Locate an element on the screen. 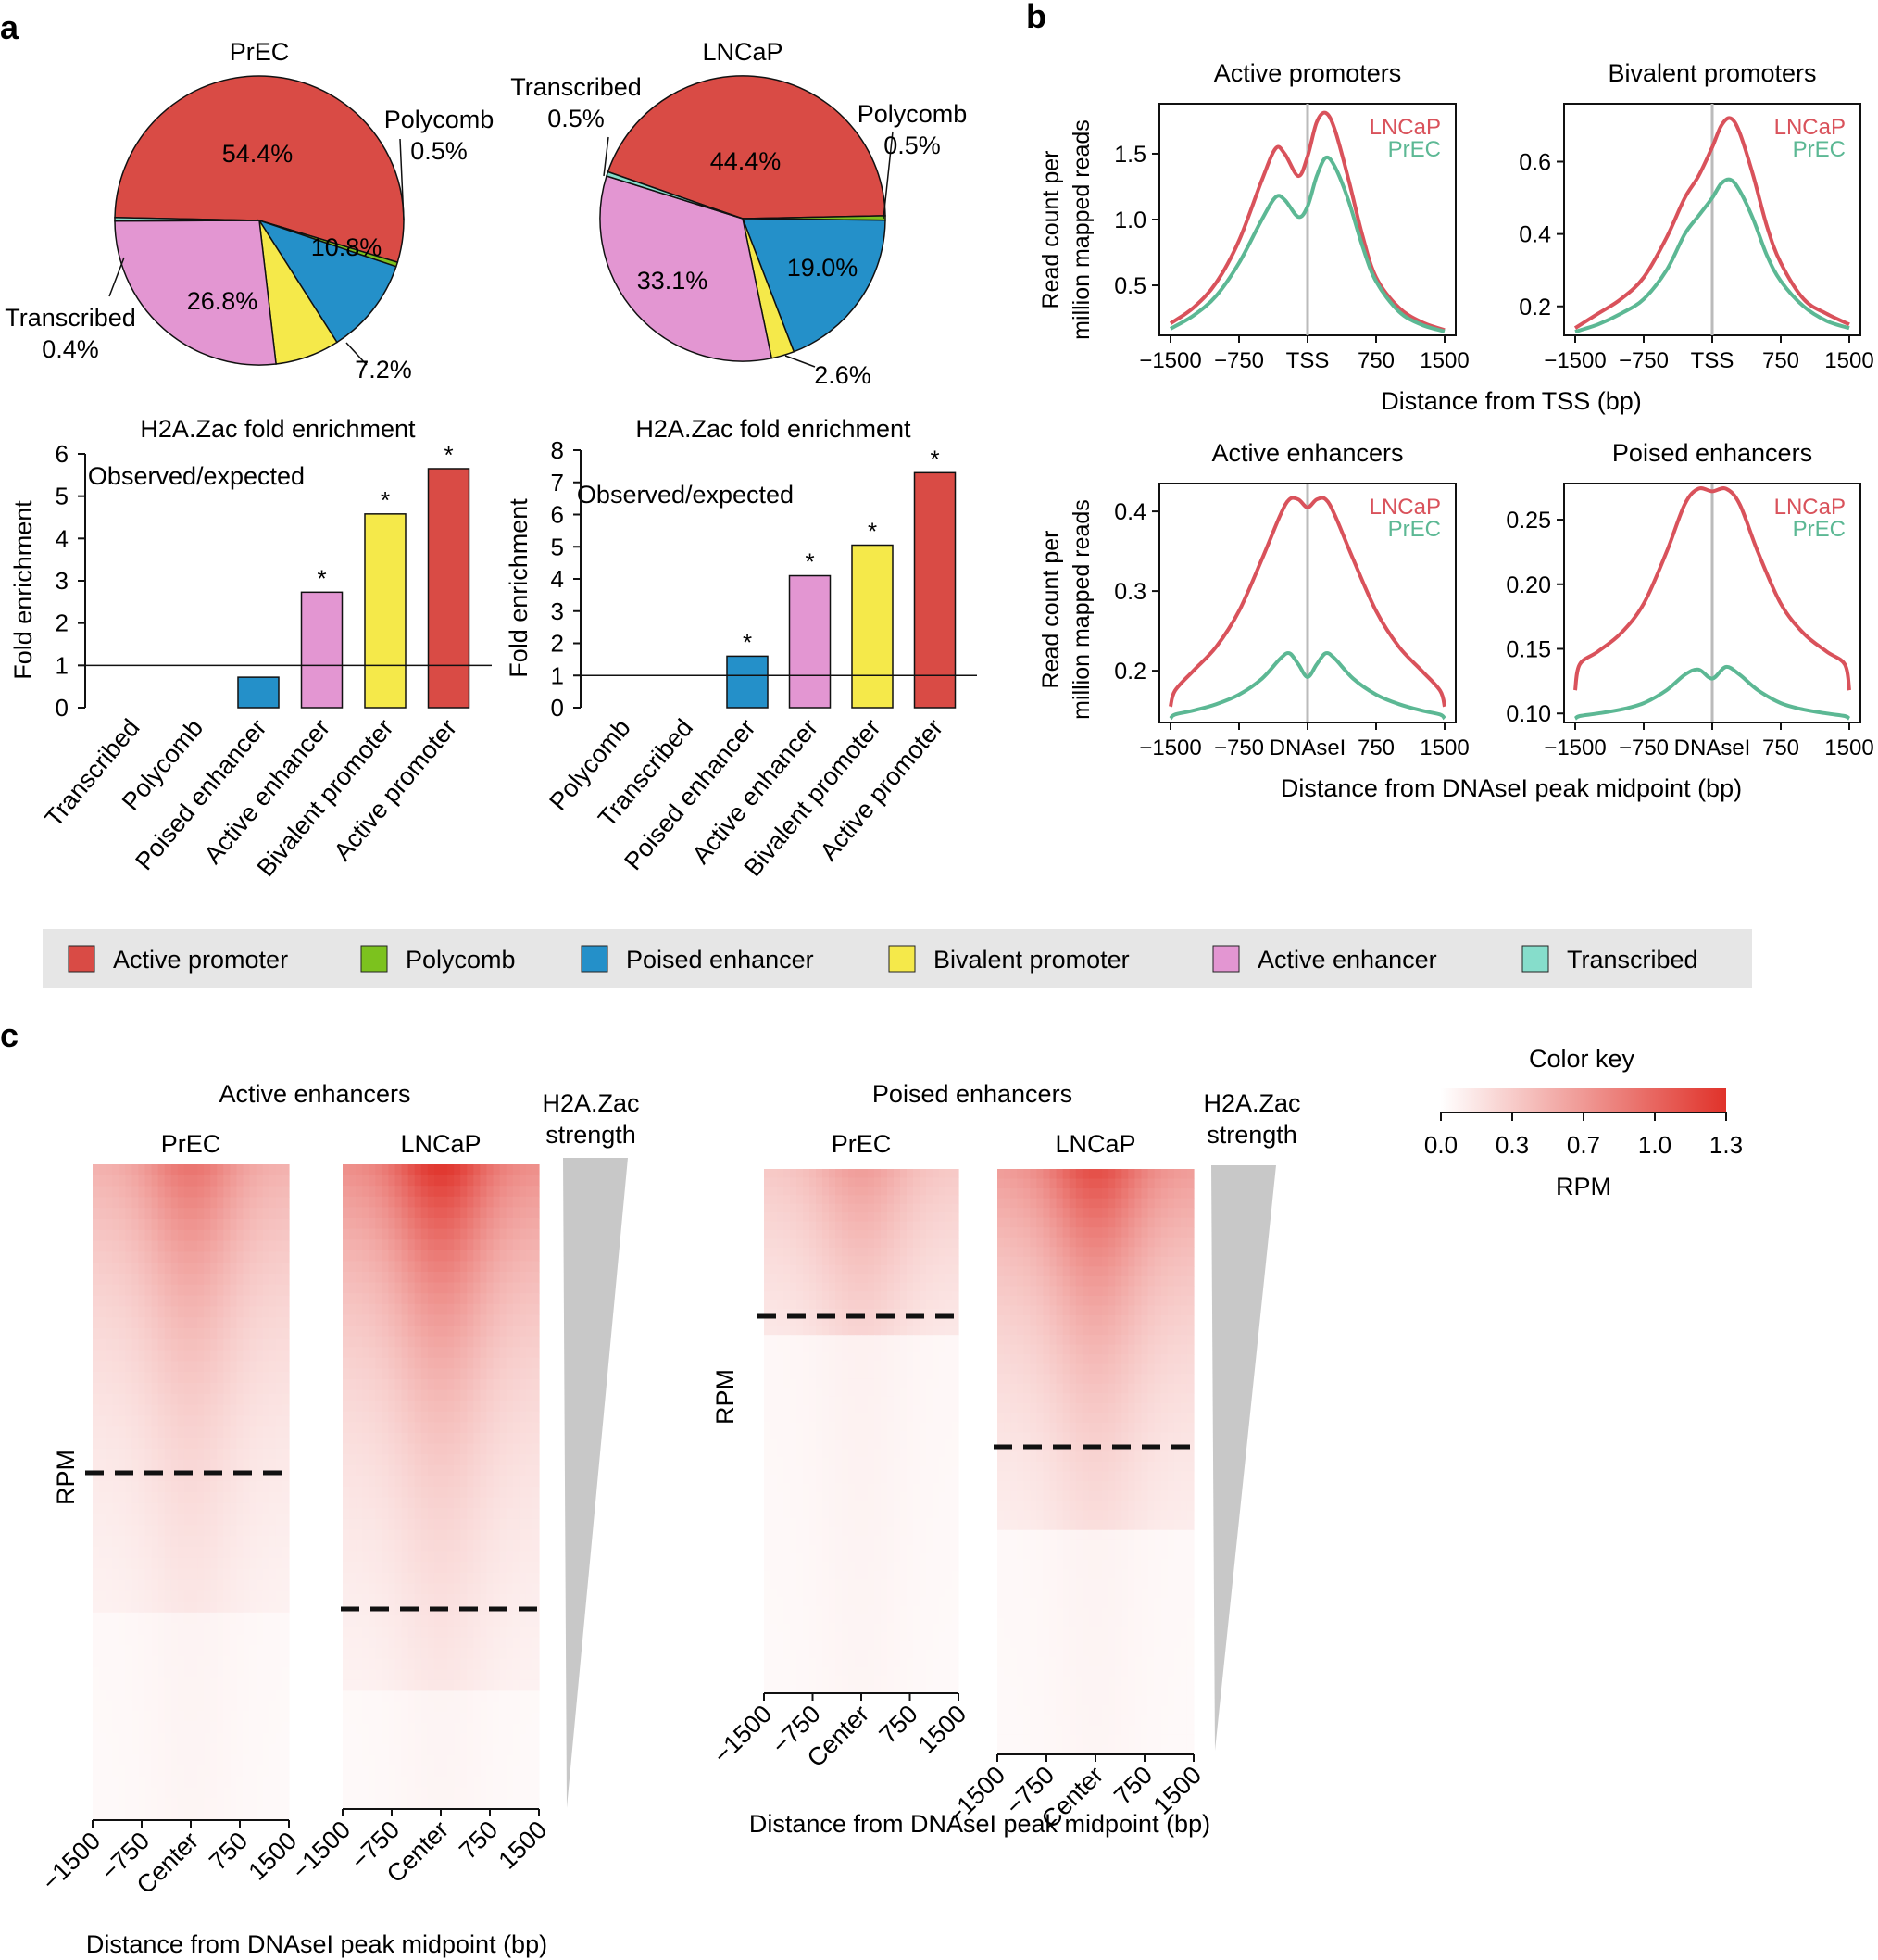  pie-label-prec-transcribed: Transcribed is located at coordinates (70, 318).